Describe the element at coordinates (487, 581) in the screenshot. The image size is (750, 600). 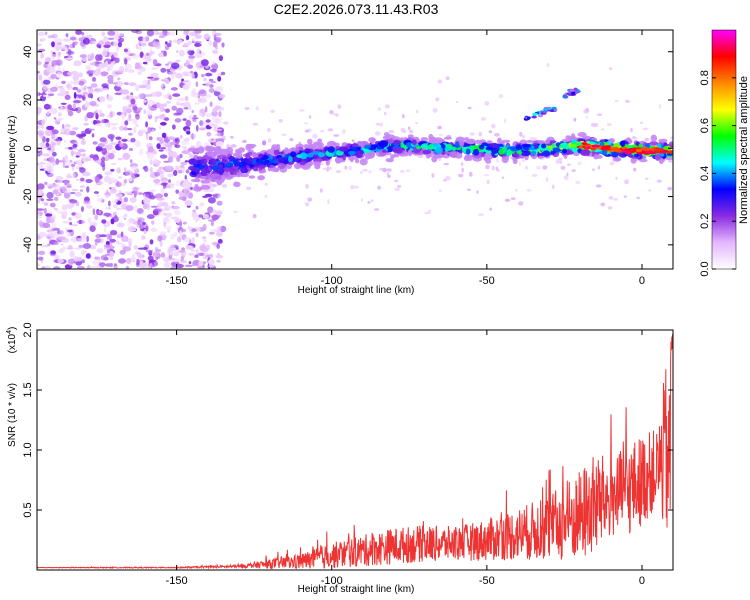
I see `x-tick-label: -50` at that location.